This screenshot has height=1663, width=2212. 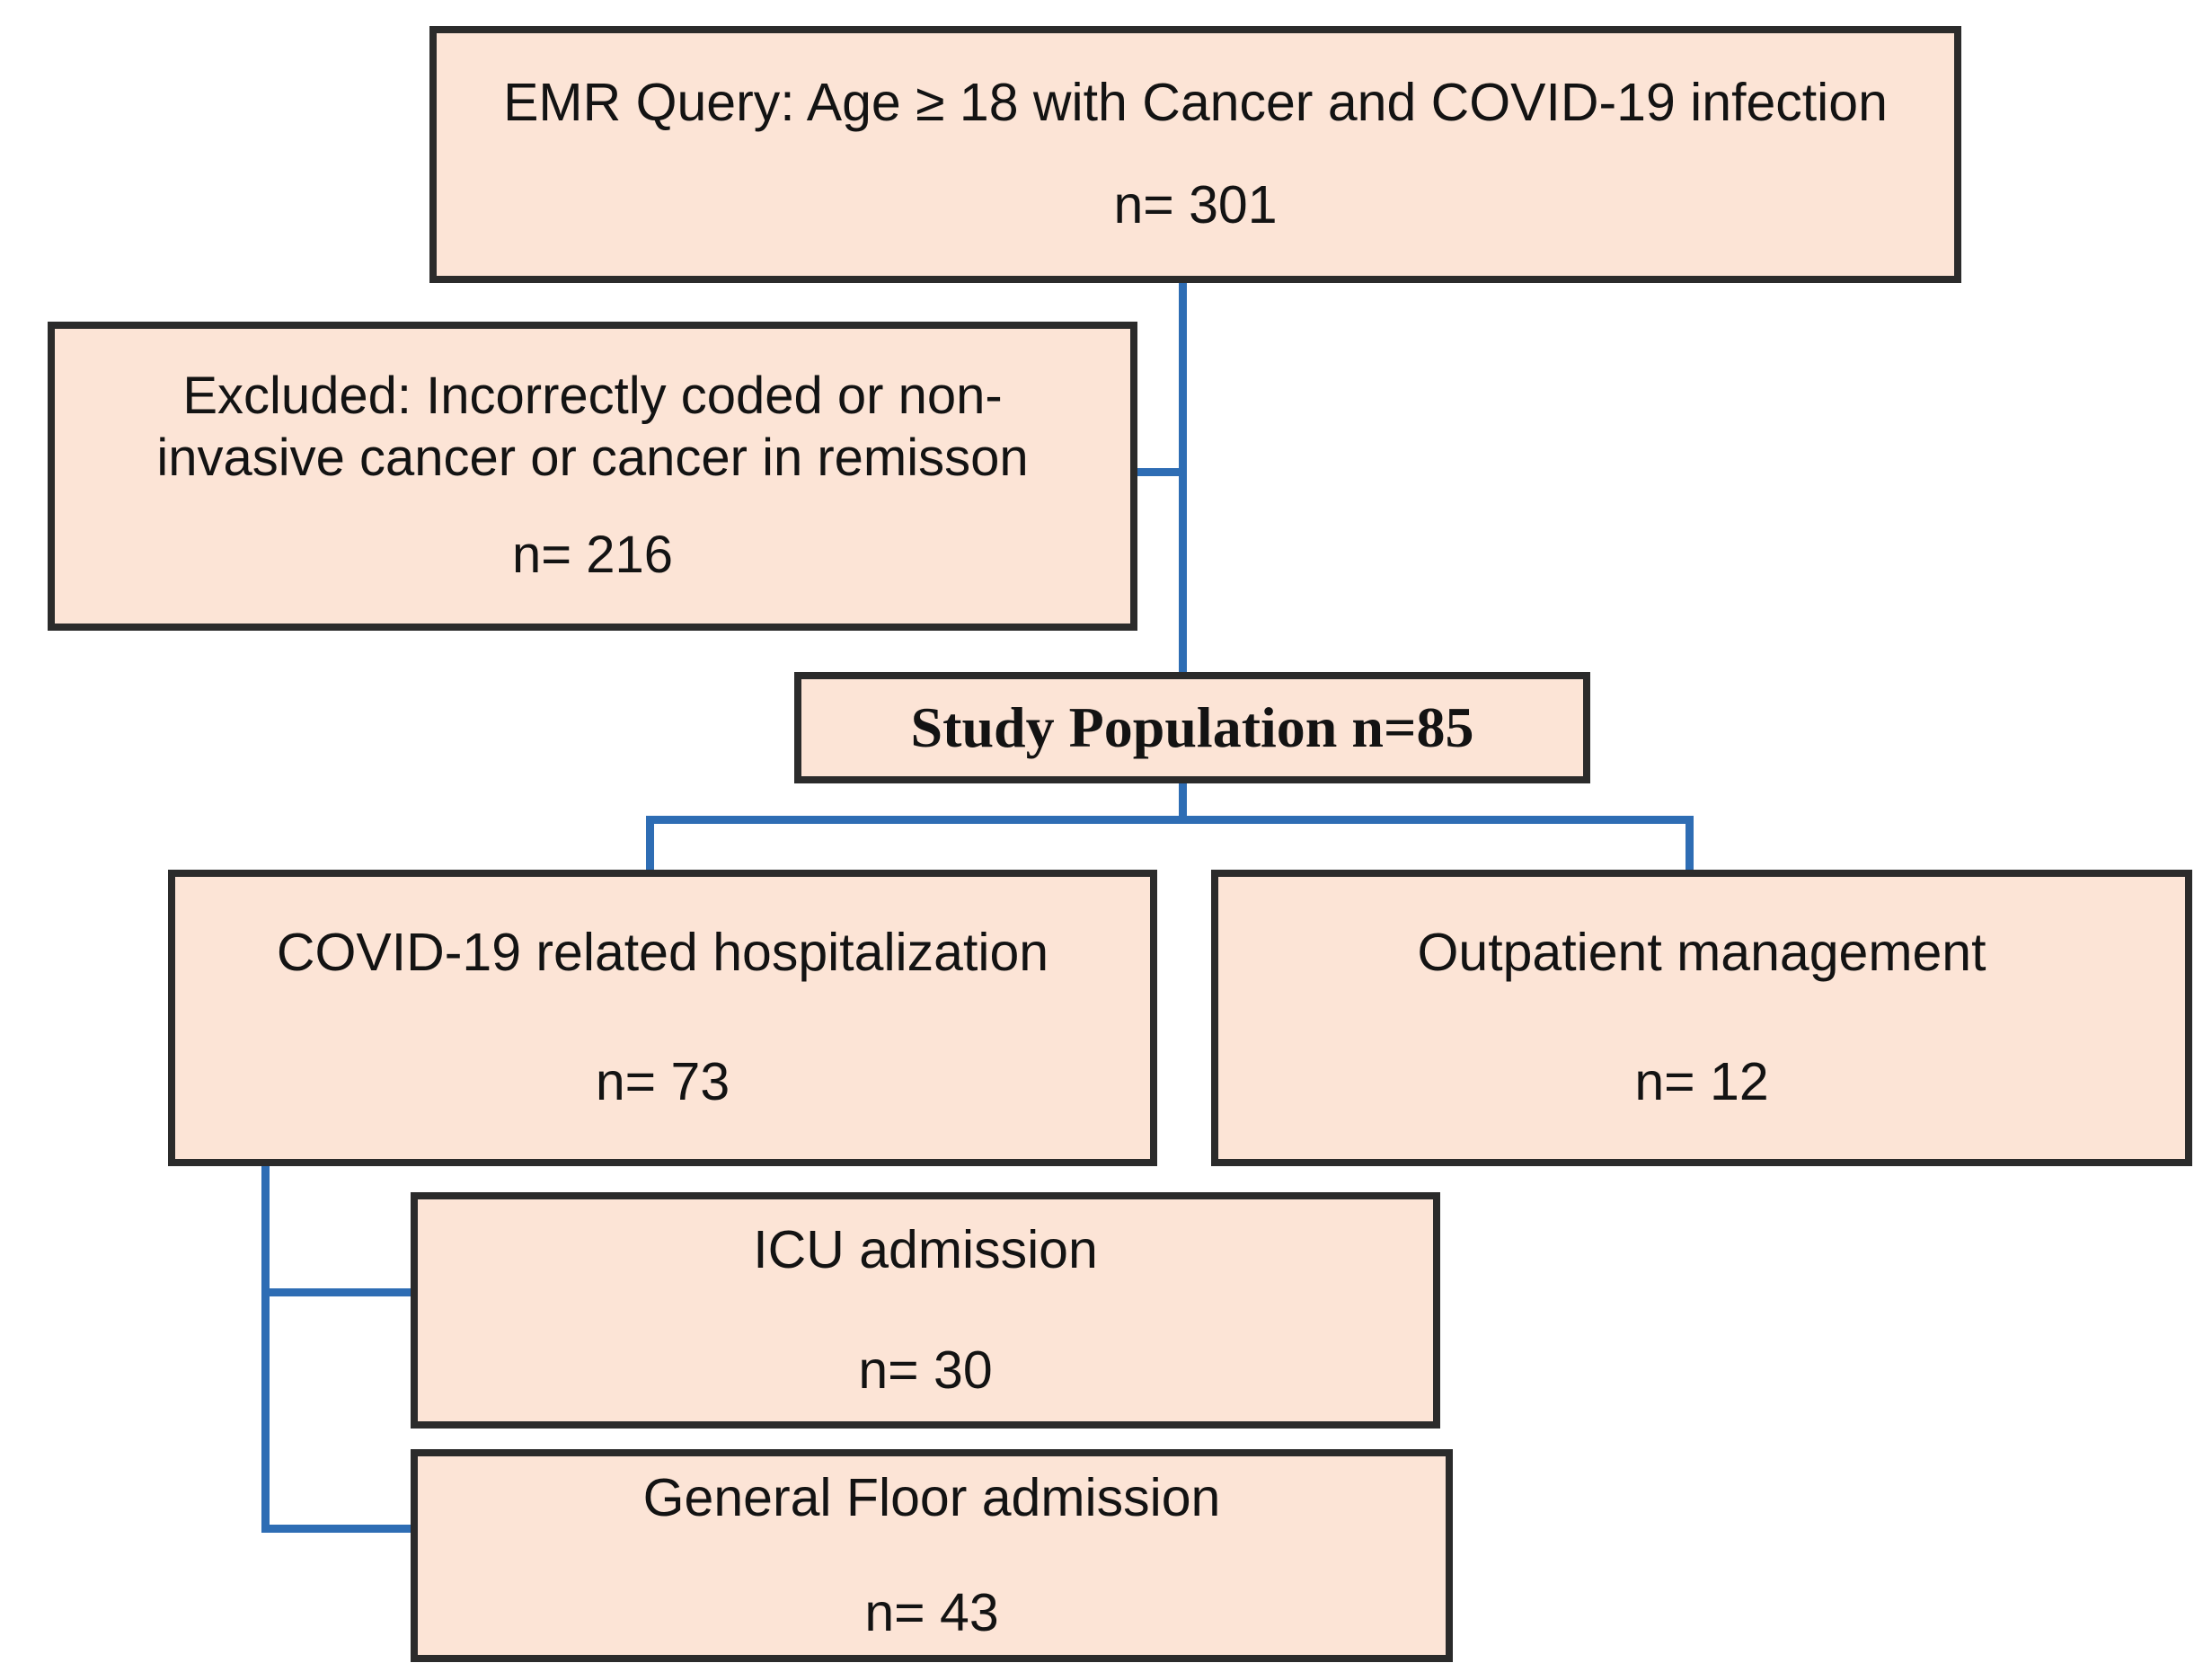 I want to click on general-floor-box: General Floor admission n= 43, so click(x=932, y=1556).